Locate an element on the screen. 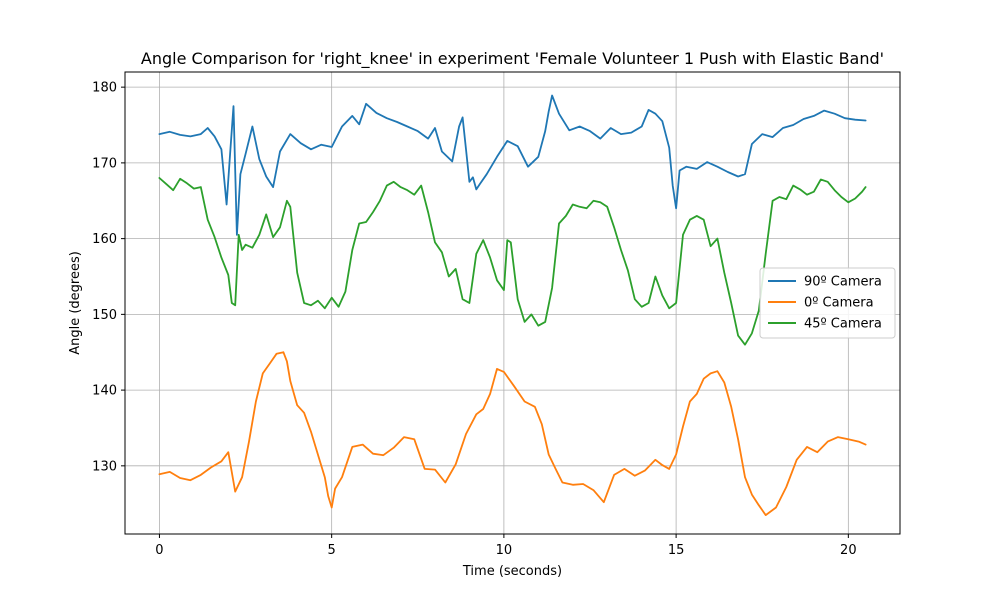 The image size is (1000, 600). x-tick-label: 20 is located at coordinates (848, 550).